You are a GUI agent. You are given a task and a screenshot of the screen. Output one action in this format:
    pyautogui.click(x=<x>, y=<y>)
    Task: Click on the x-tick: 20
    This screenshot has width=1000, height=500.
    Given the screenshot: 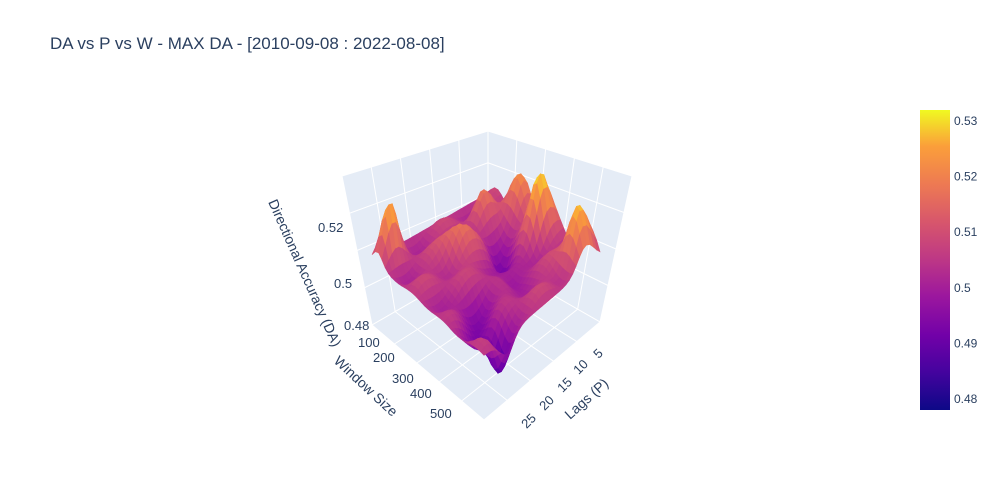 What is the action you would take?
    pyautogui.click(x=546, y=402)
    